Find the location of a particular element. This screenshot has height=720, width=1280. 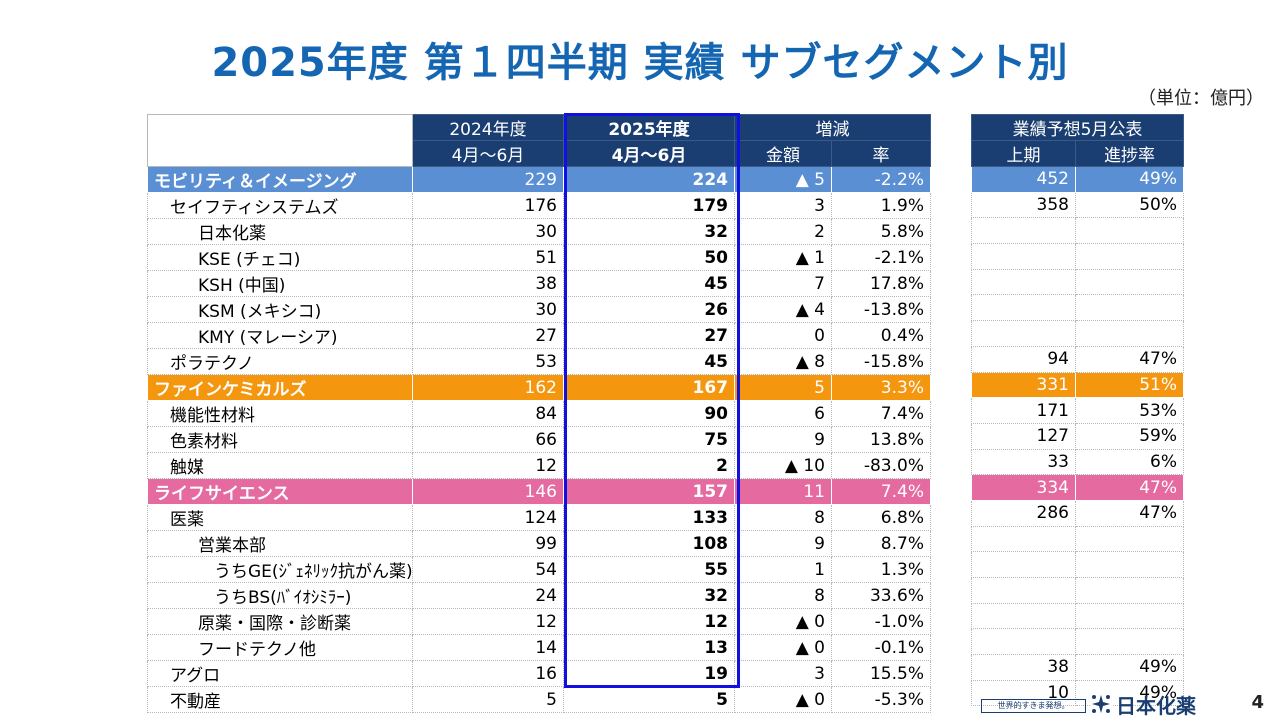

value-fy2024: 229 is located at coordinates (488, 179).